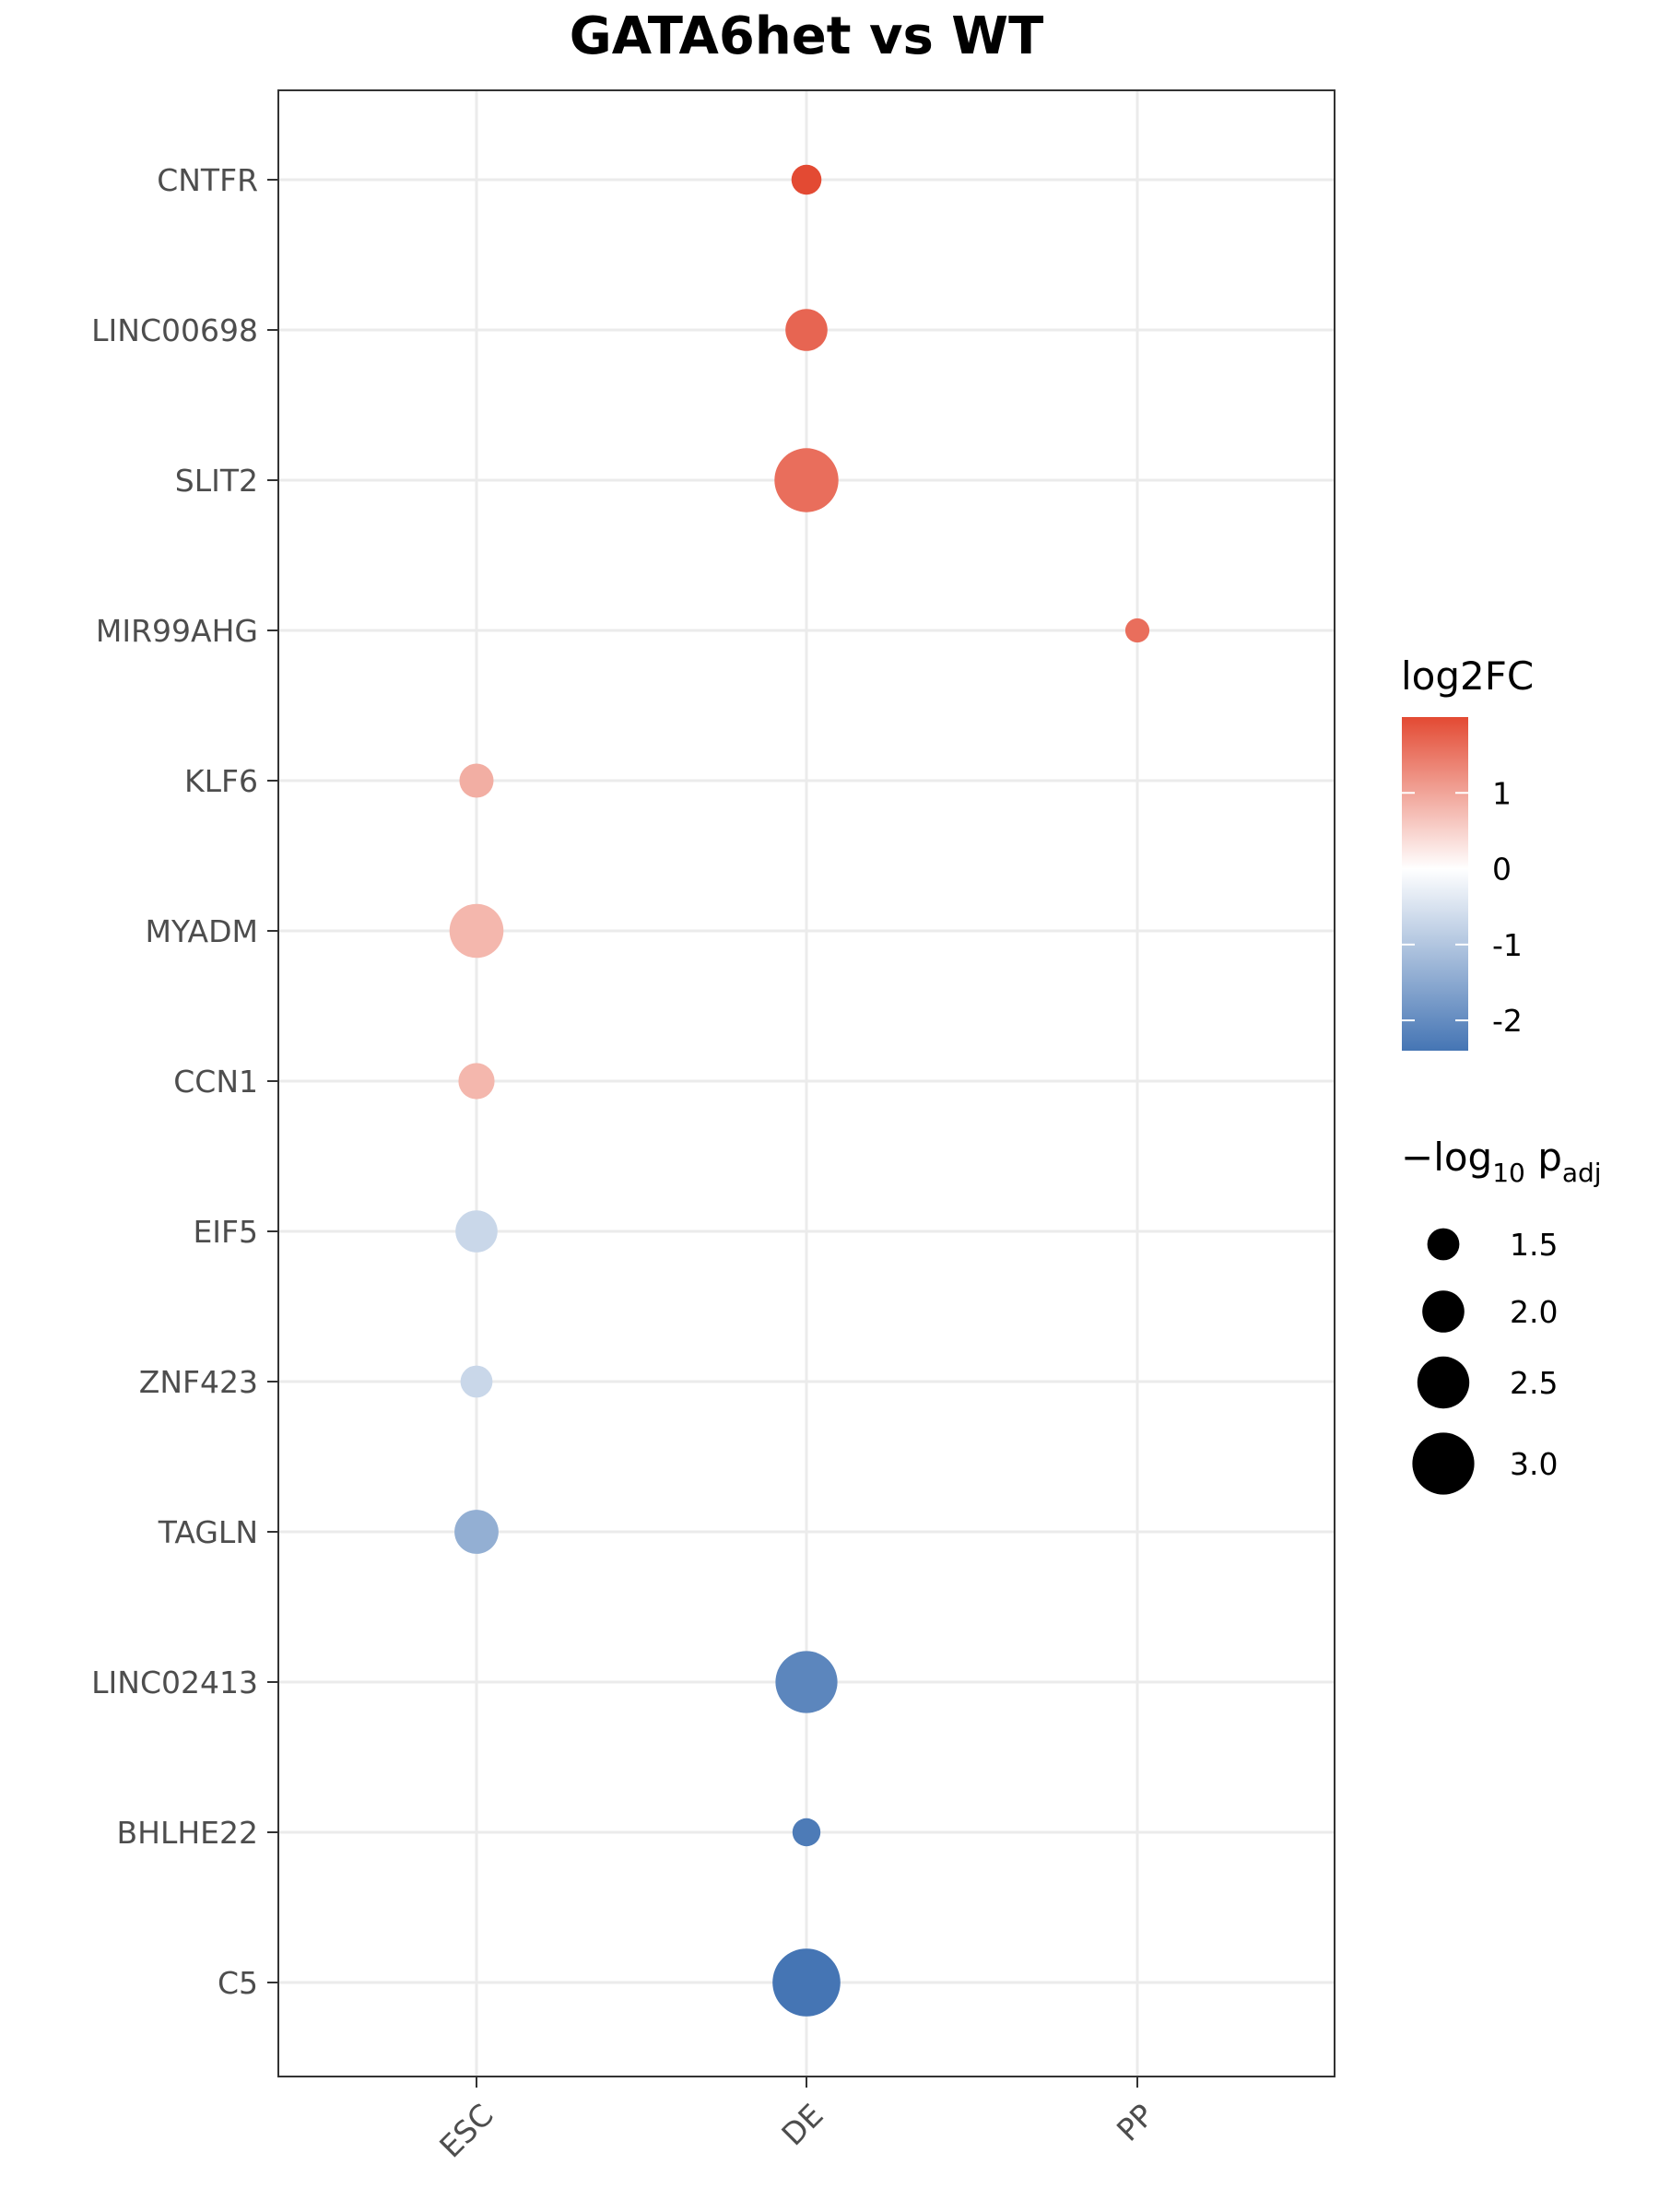 The image size is (1659, 2212). I want to click on y-tick-label-klf6: KLF6, so click(221, 781).